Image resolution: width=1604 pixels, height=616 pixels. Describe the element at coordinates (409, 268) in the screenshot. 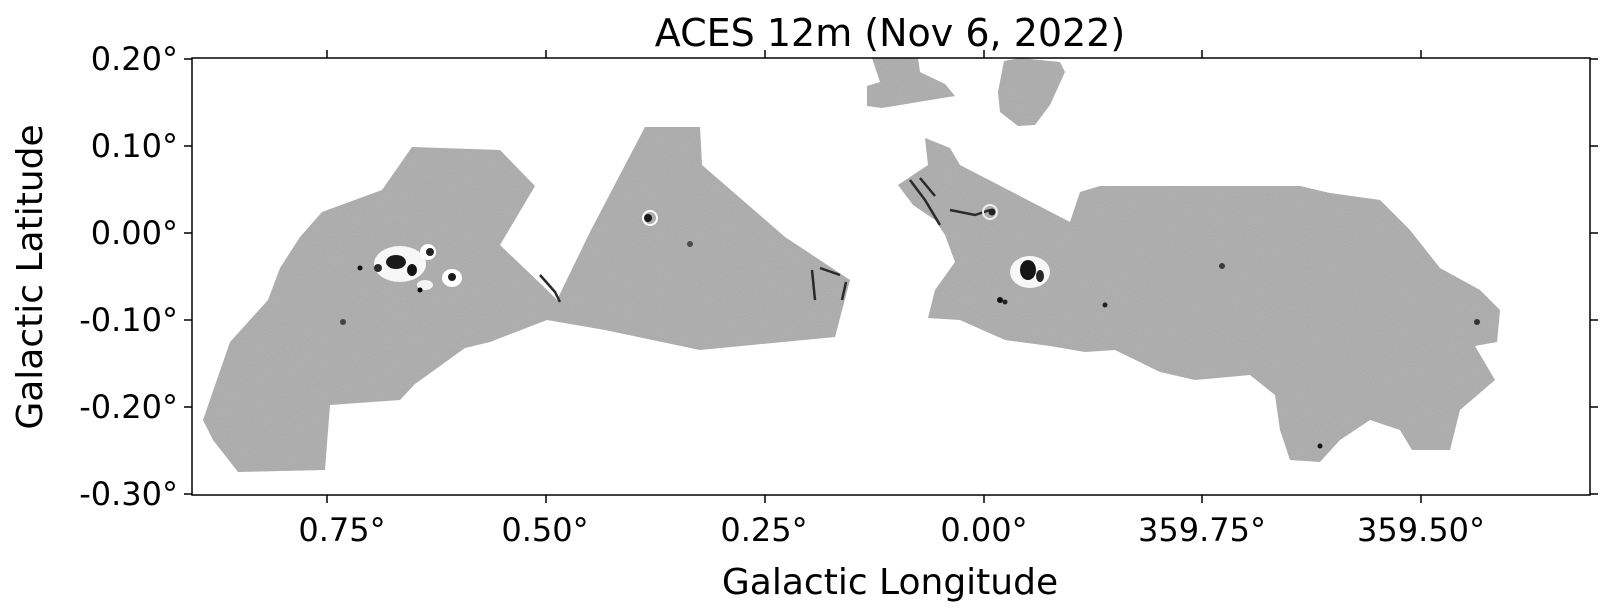

I see `source-cluster-sgrb2` at that location.